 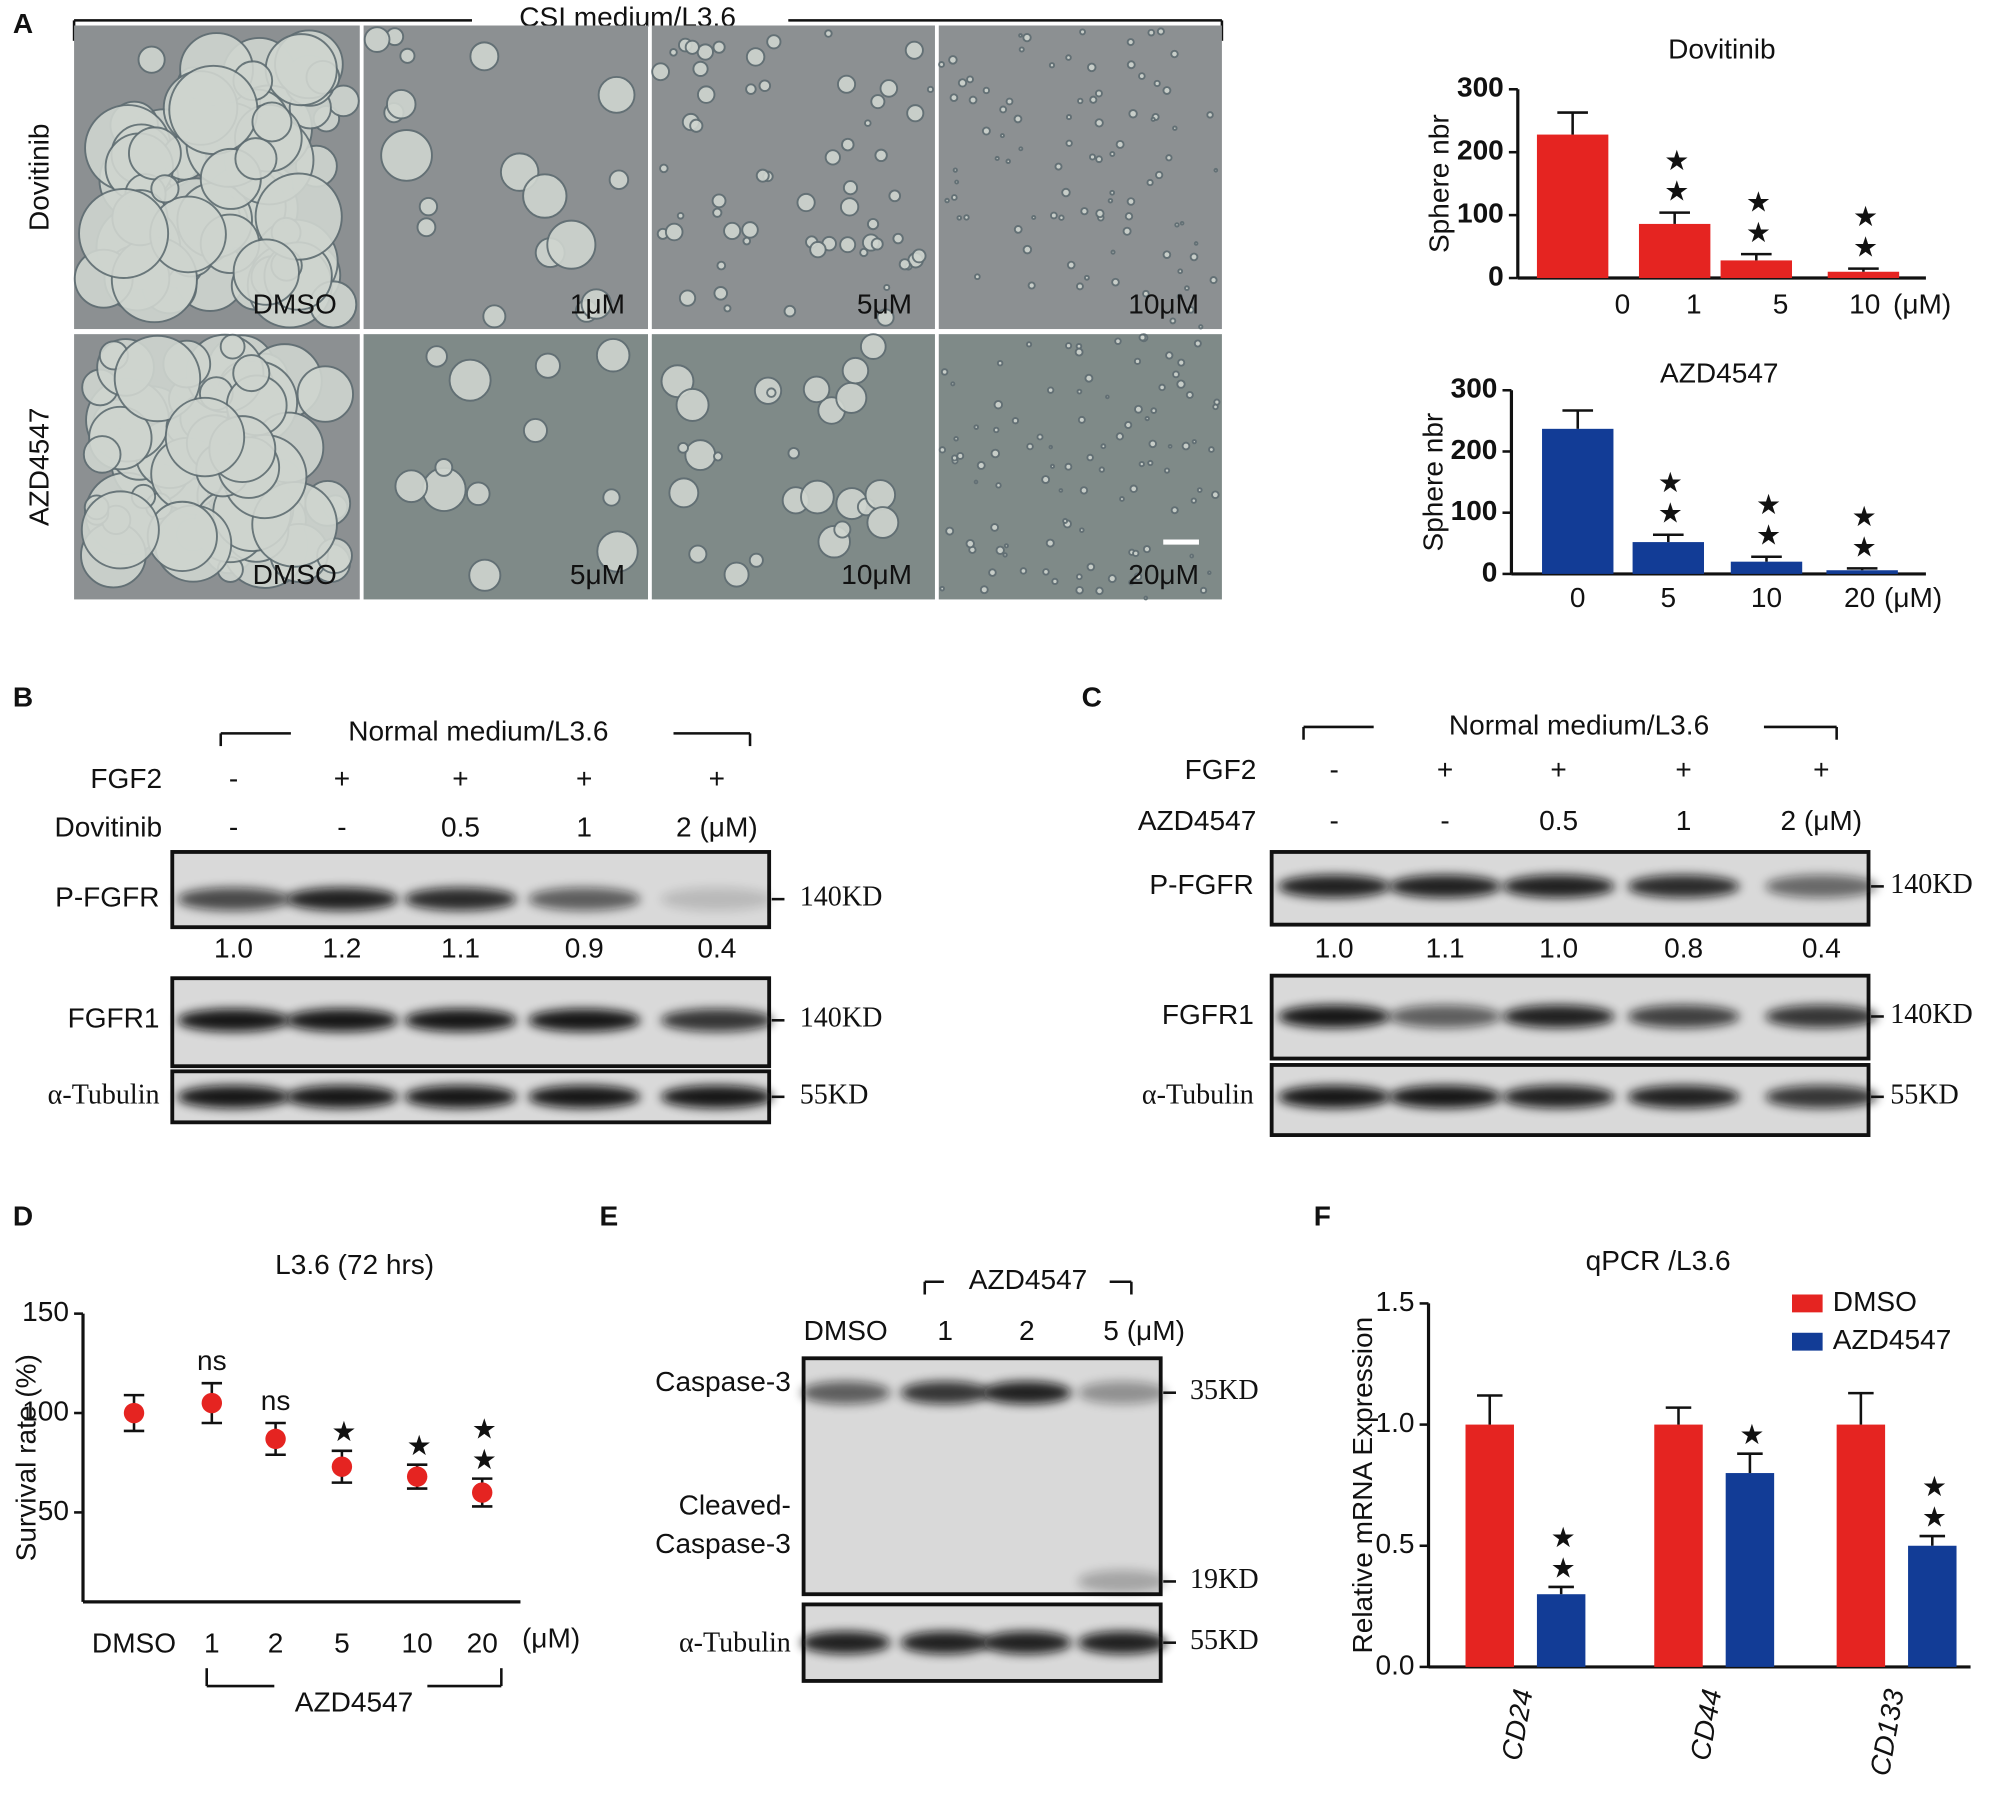 I want to click on panel-label: A, so click(x=23, y=23).